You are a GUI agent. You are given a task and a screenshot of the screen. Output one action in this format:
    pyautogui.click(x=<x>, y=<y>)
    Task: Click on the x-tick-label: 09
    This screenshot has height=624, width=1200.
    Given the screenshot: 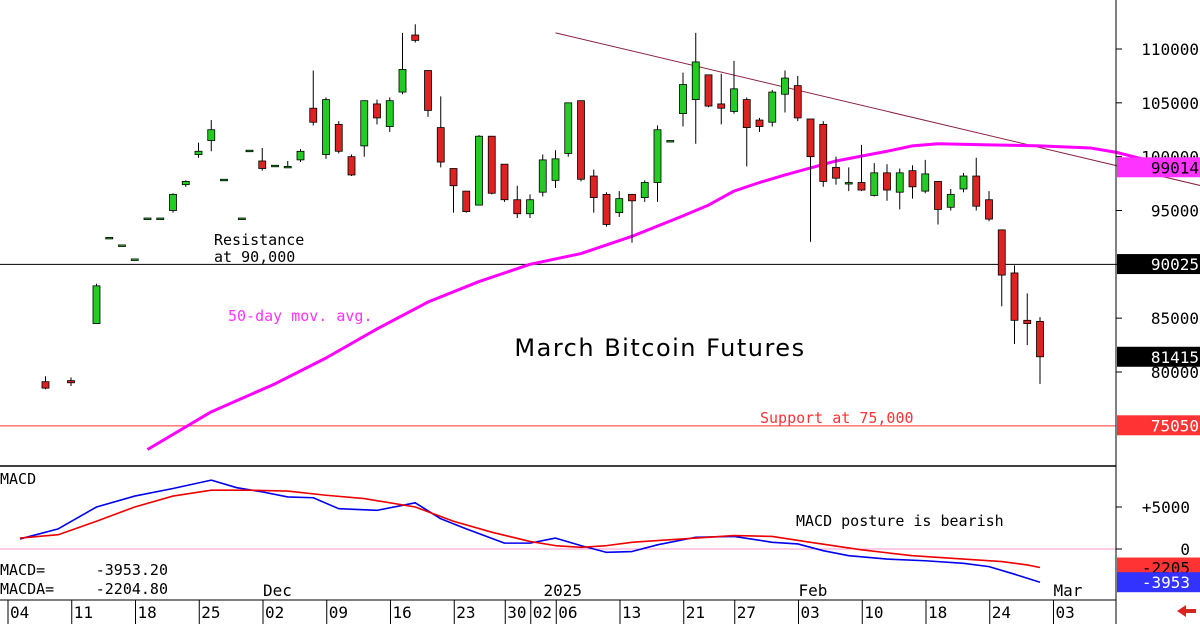 What is the action you would take?
    pyautogui.click(x=338, y=612)
    